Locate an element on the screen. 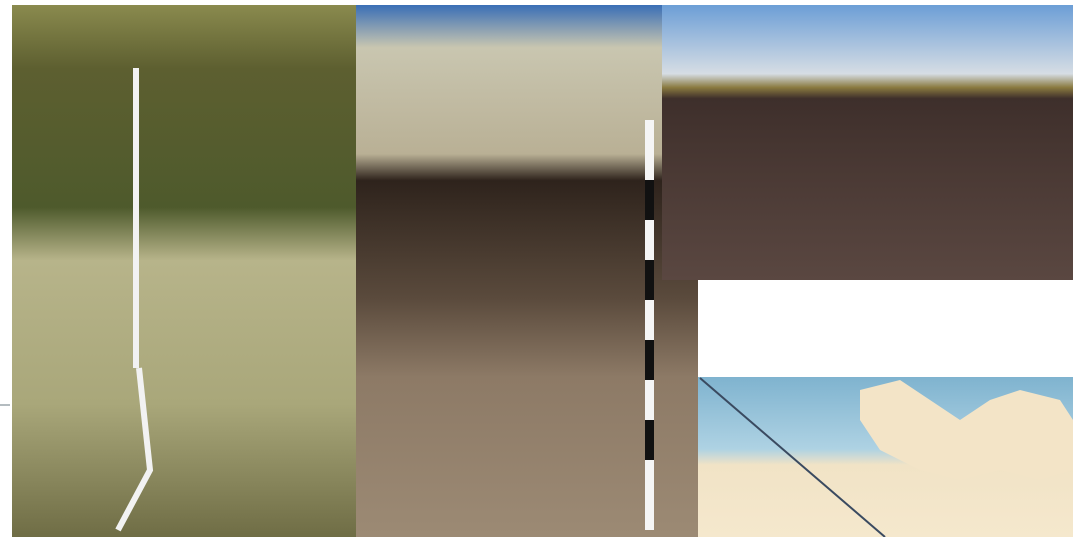 This screenshot has width=1073, height=537. map-line is located at coordinates (792, 457).